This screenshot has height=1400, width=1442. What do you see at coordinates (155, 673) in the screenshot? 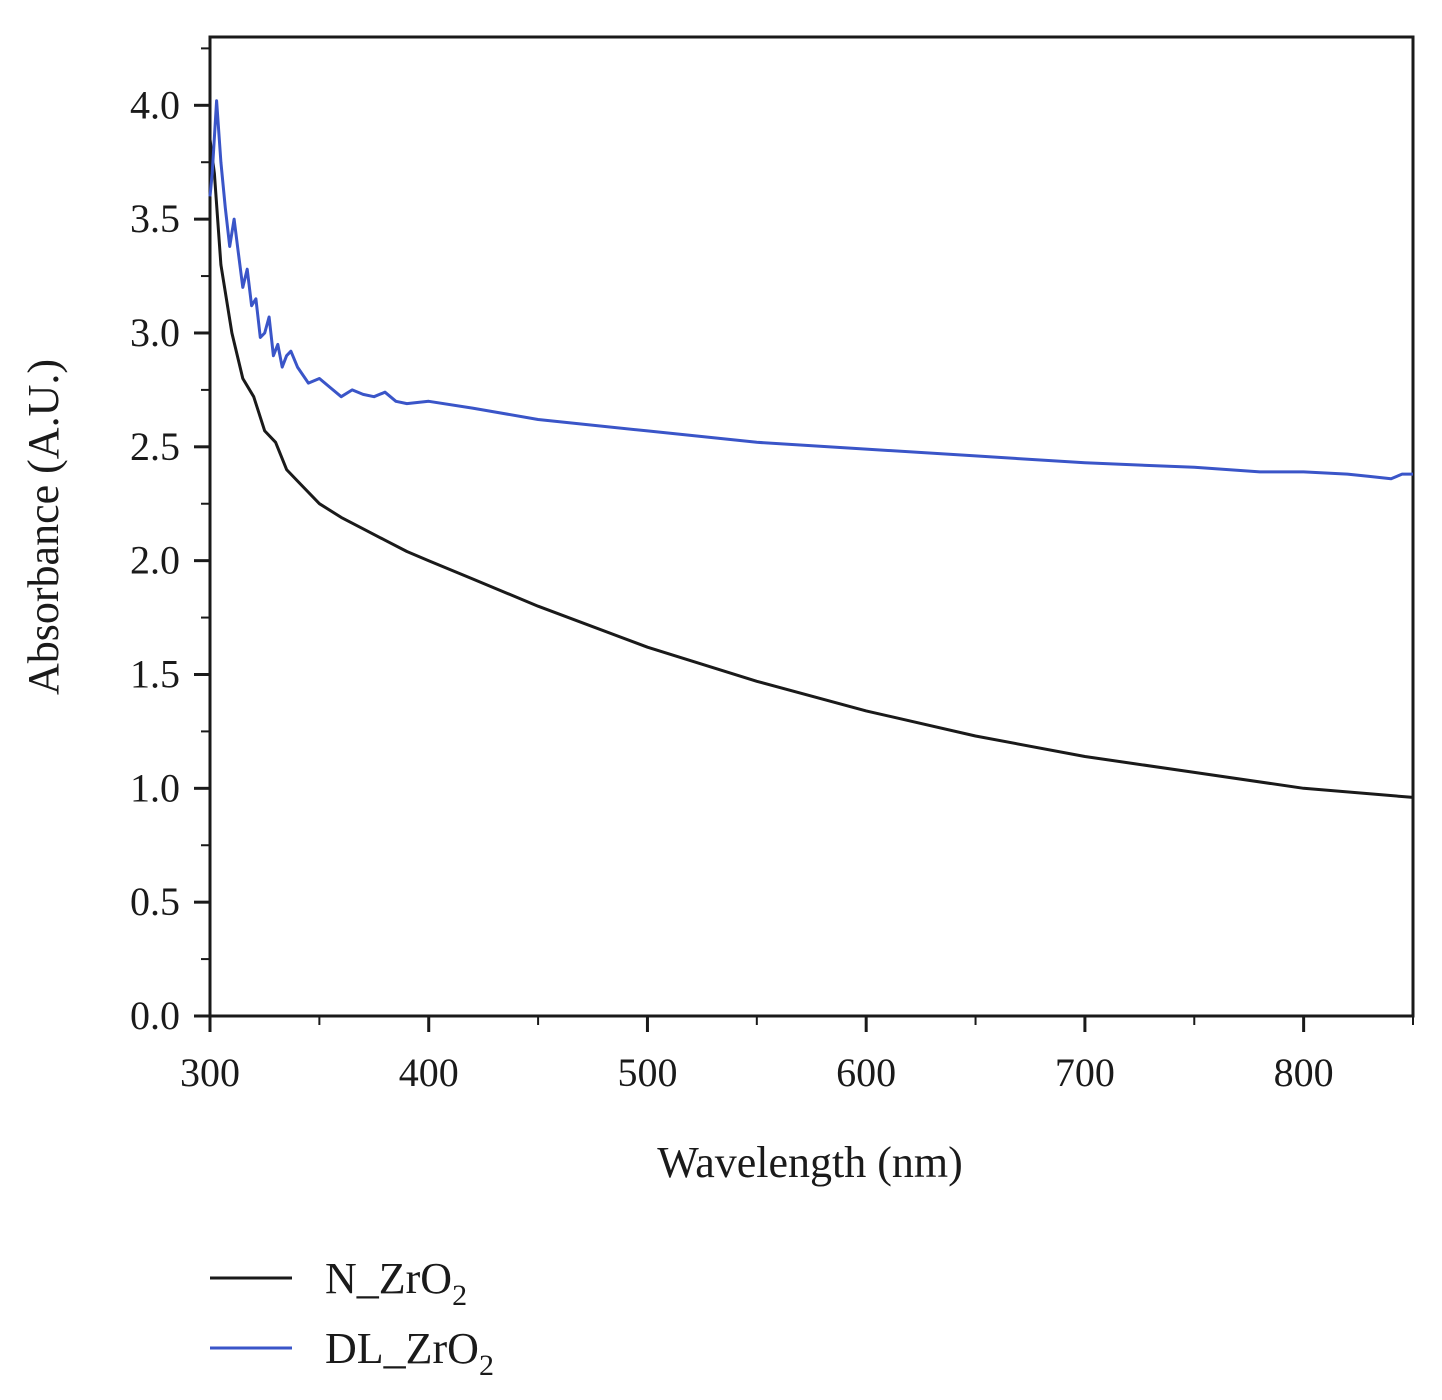
I see `y-tick-label: 1.5` at bounding box center [155, 673].